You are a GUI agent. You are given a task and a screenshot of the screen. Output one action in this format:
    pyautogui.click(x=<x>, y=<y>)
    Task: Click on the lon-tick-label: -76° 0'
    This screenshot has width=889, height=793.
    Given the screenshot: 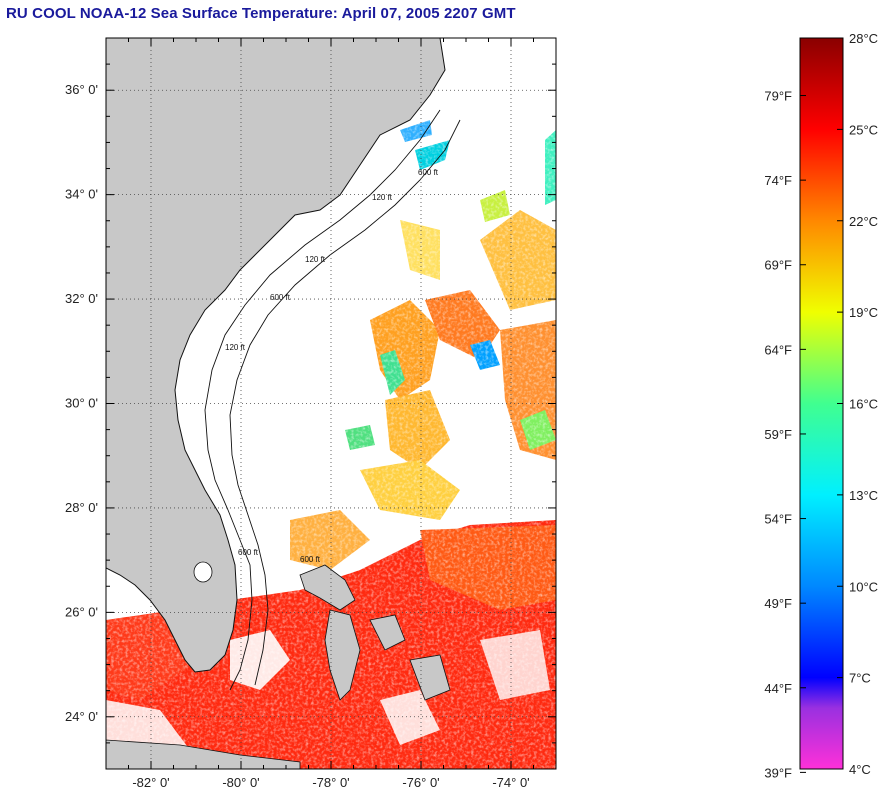 What is the action you would take?
    pyautogui.click(x=420, y=782)
    